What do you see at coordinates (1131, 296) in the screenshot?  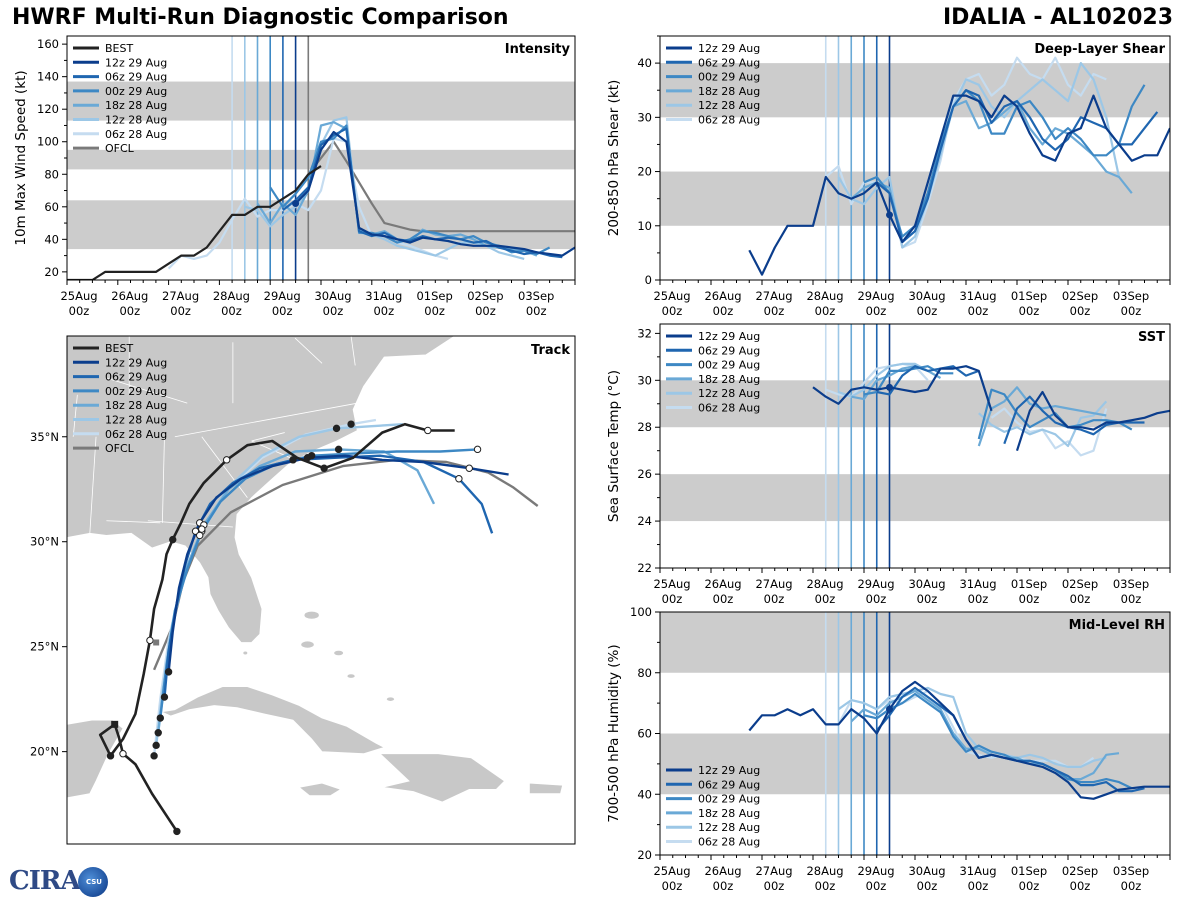 I see `shear-xtick-label: 03Sep` at bounding box center [1131, 296].